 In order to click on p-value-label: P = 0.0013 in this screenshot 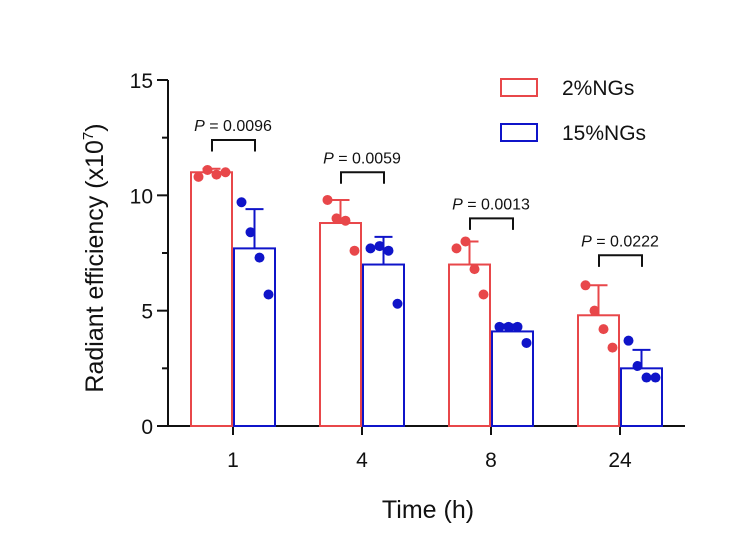, I will do `click(491, 204)`.